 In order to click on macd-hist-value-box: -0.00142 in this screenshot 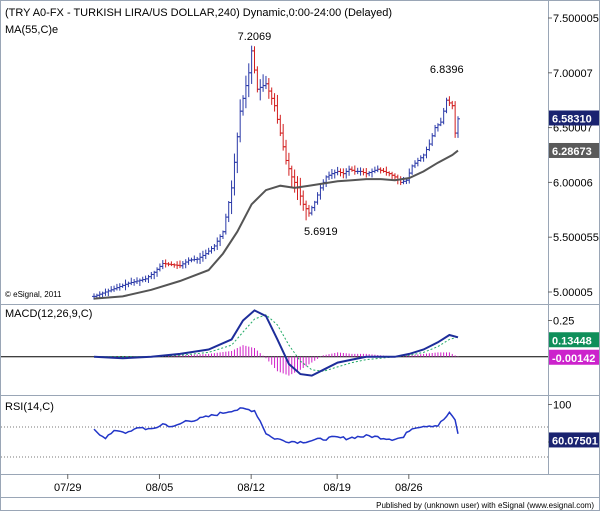, I will do `click(573, 359)`.